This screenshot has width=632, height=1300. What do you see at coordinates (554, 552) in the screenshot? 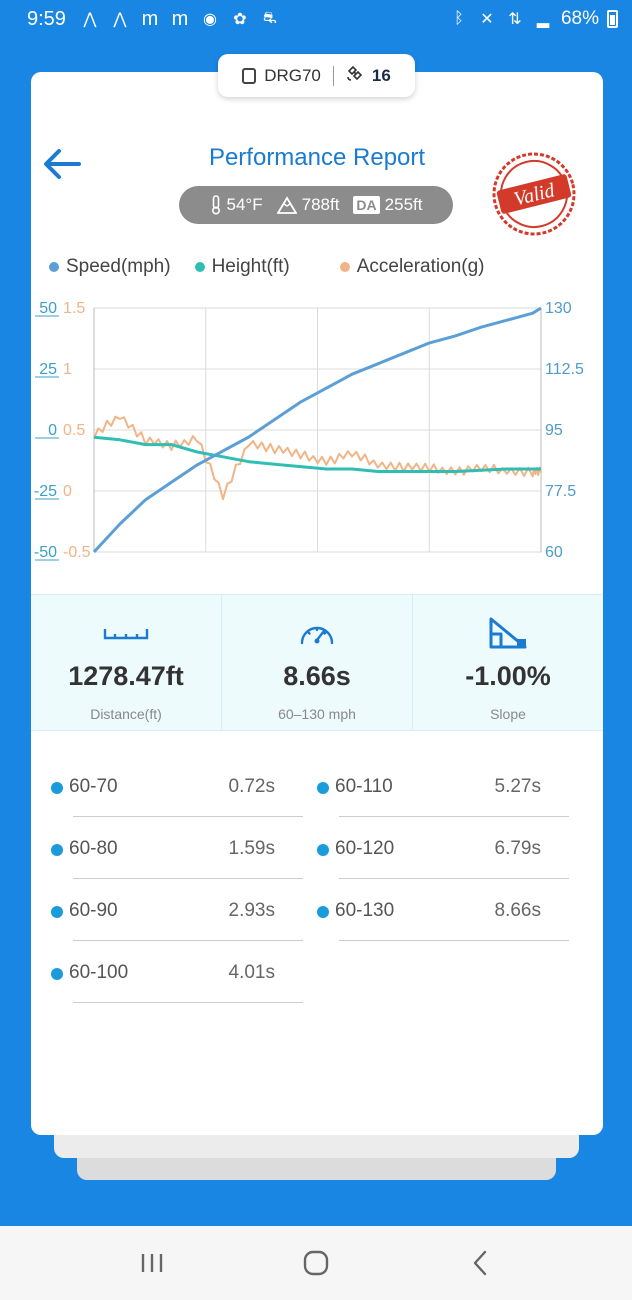
I see `speed-tick-label: 60` at bounding box center [554, 552].